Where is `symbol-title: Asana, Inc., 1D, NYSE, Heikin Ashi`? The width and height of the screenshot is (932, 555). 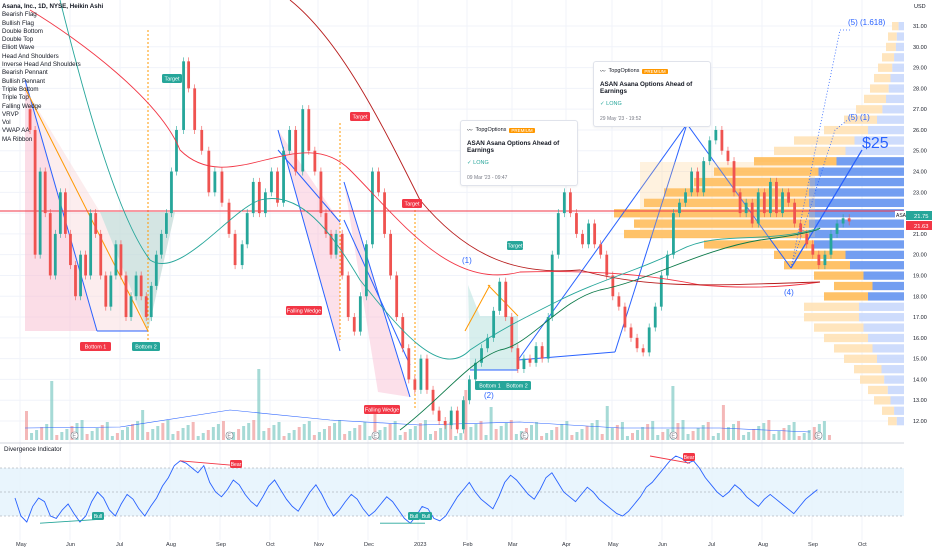 symbol-title: Asana, Inc., 1D, NYSE, Heikin Ashi is located at coordinates (53, 6).